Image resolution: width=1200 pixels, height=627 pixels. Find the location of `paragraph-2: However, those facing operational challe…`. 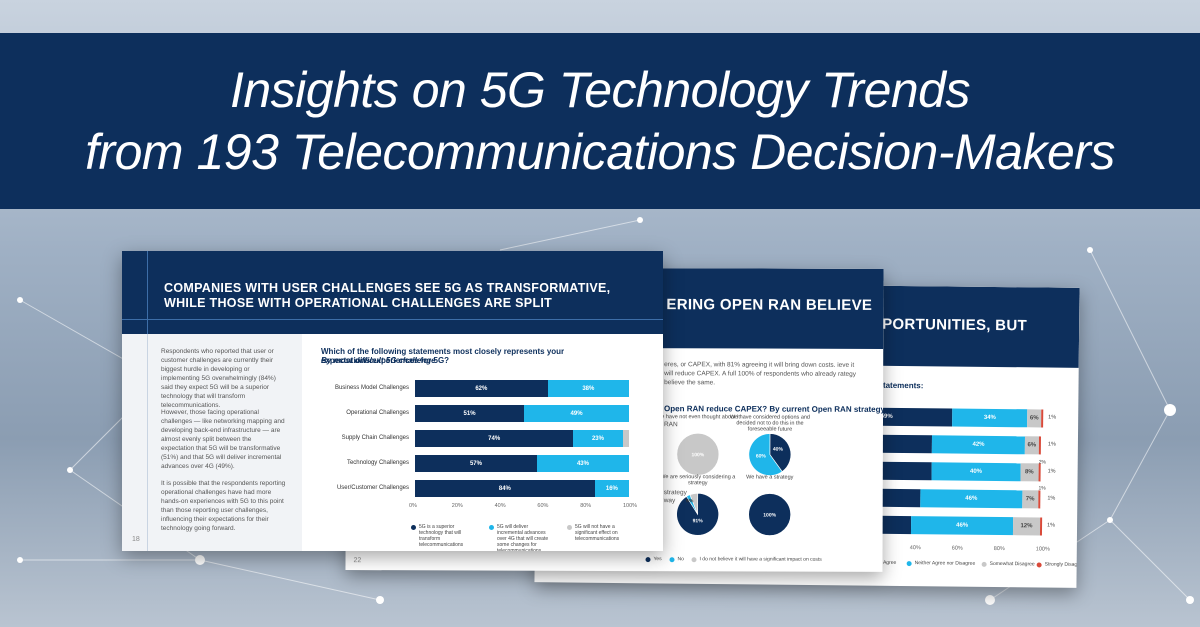

paragraph-2: However, those facing operational challe… is located at coordinates (223, 439).